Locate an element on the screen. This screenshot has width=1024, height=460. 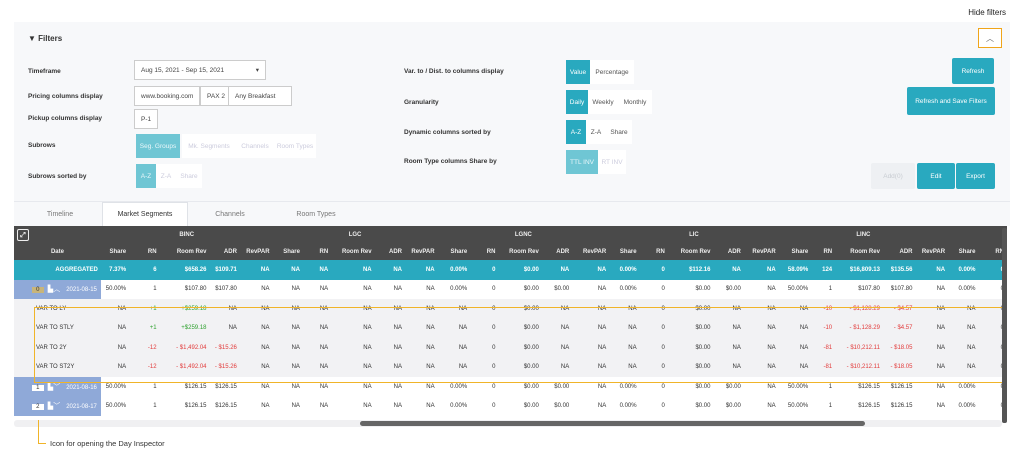
export-button: Export is located at coordinates (975, 176).